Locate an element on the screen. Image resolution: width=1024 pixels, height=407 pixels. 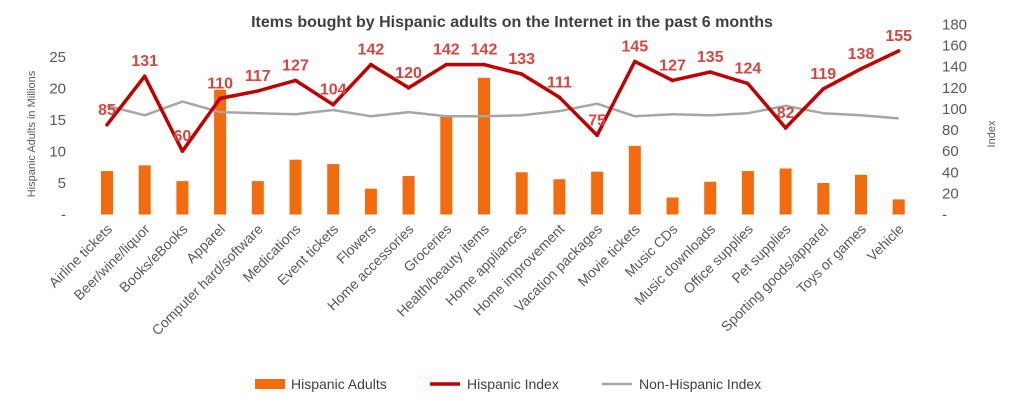
y-right-tick-group: - 20 40 60 80 100 120 140 160 180 is located at coordinates (954, 120).